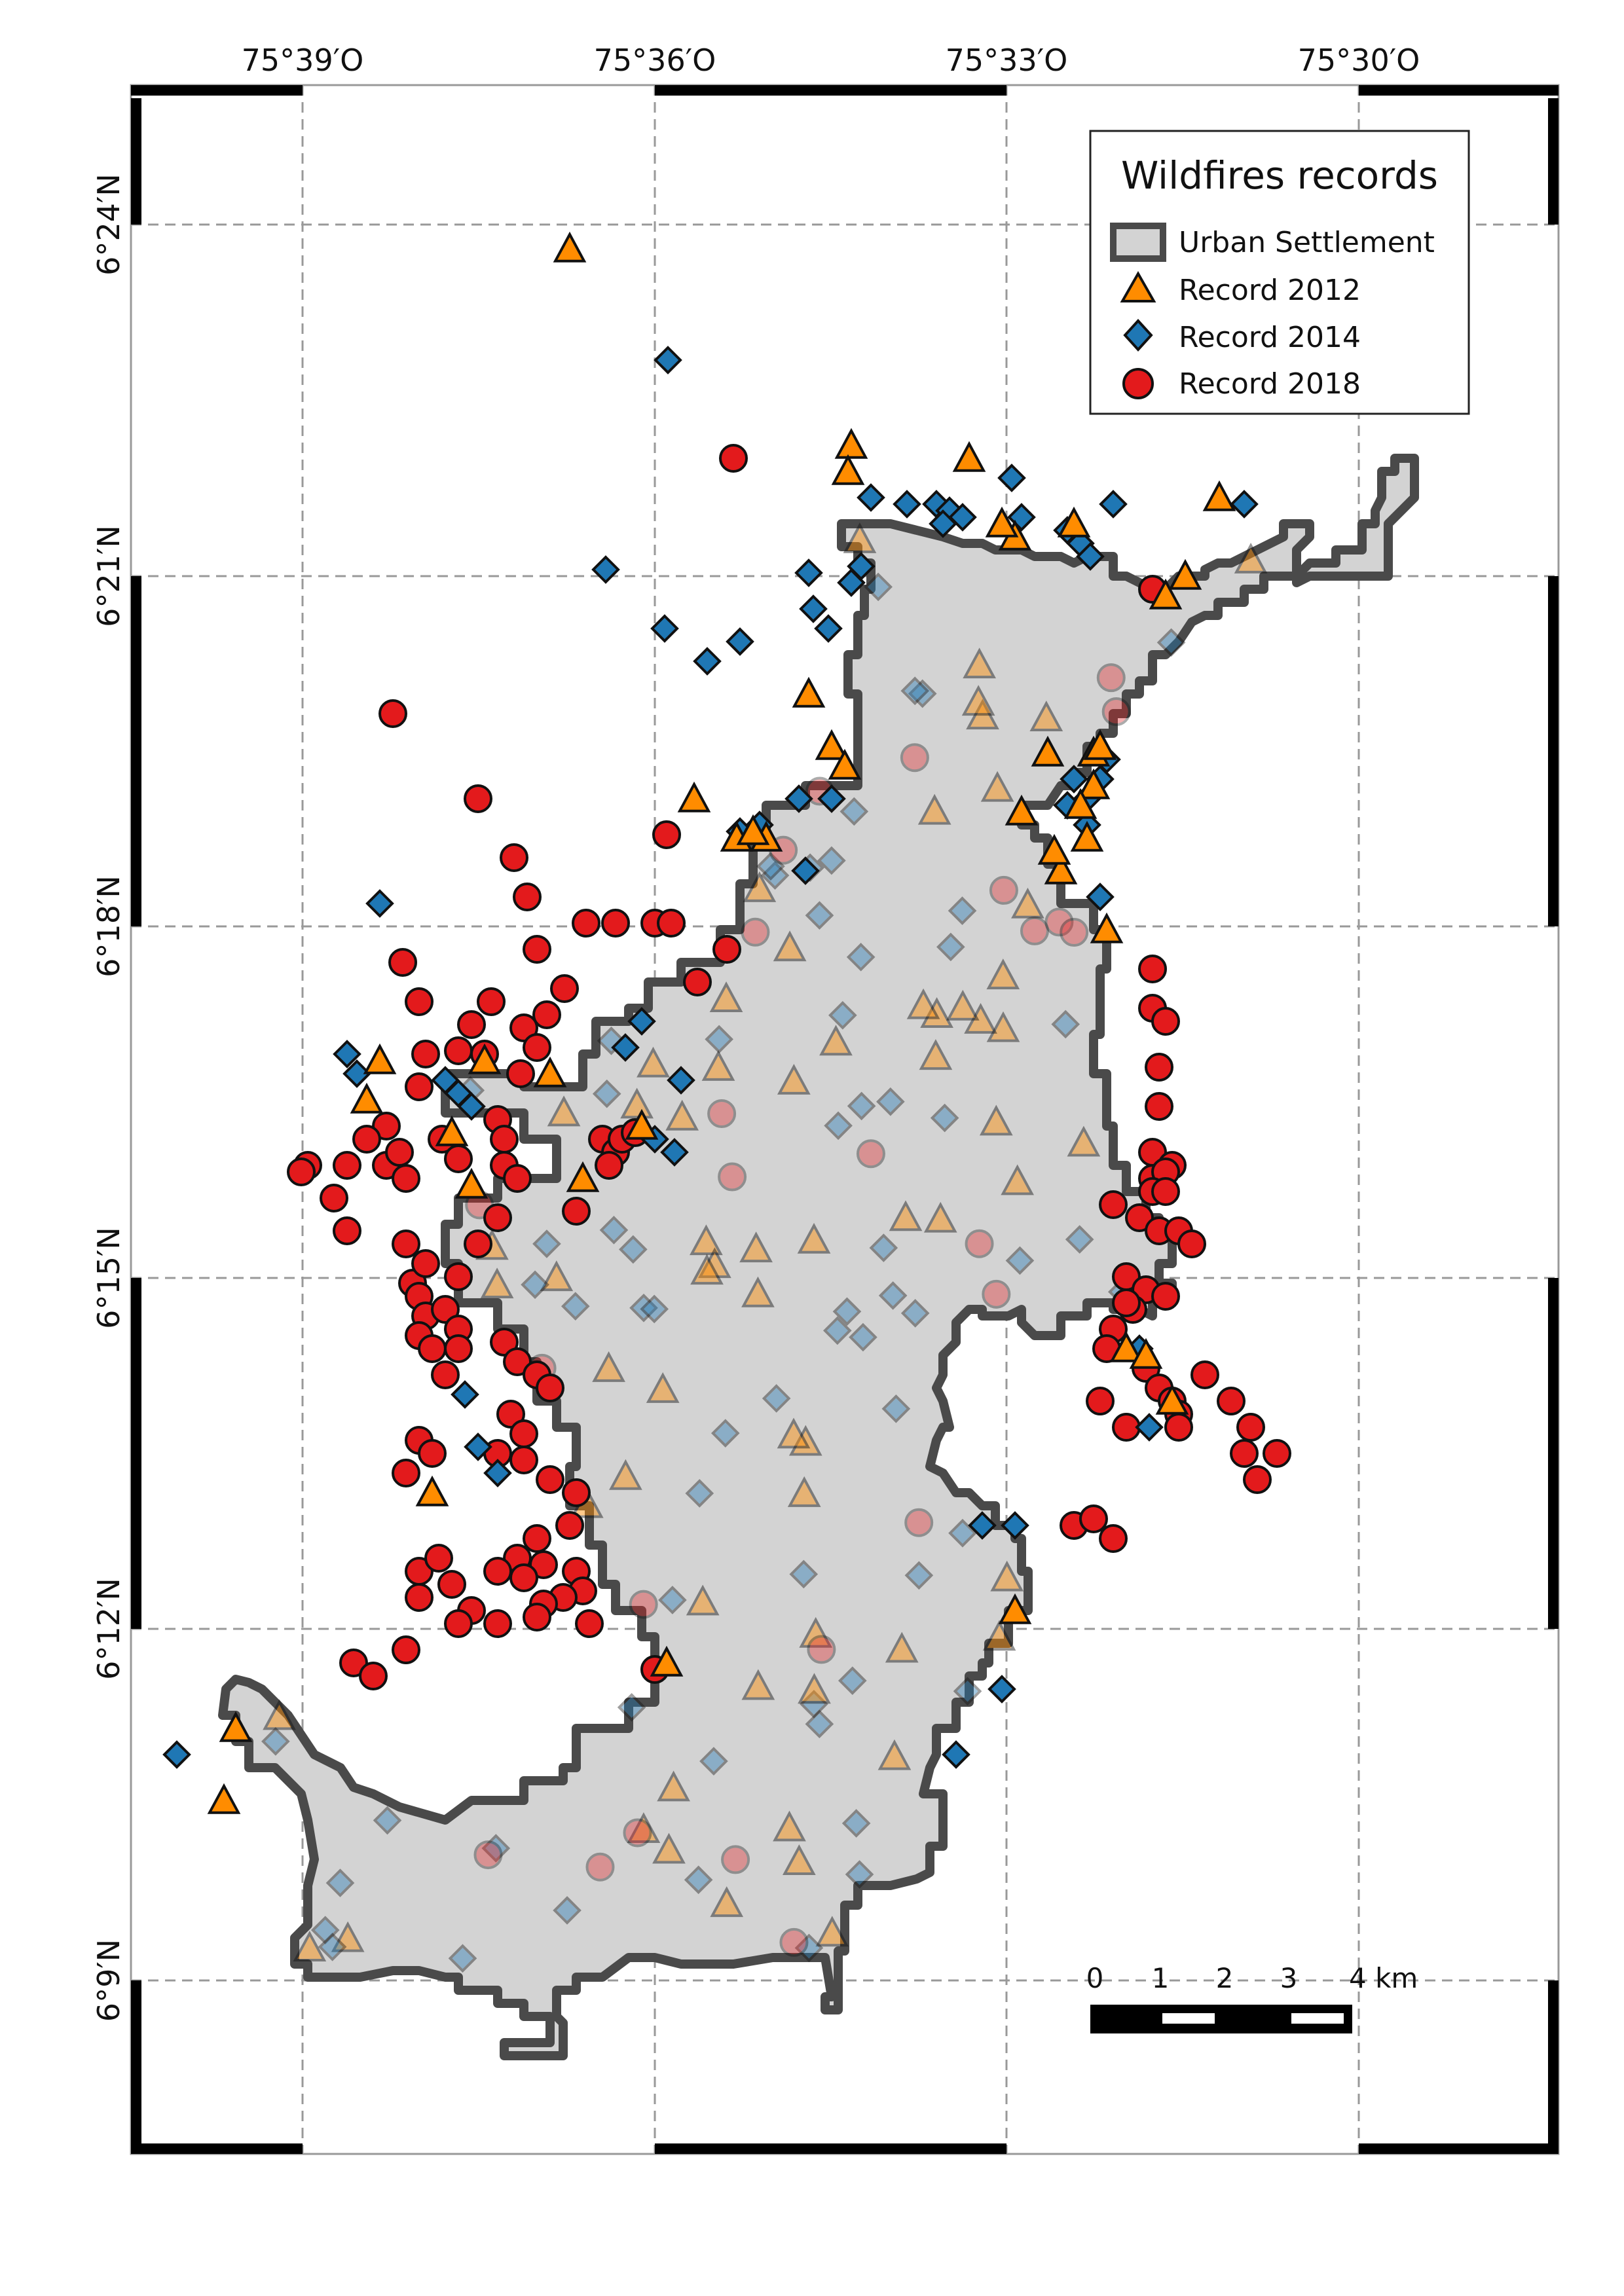 This screenshot has width=1624, height=2296. What do you see at coordinates (108, 1278) in the screenshot?
I see `lat-label-4: 6°15′N` at bounding box center [108, 1278].